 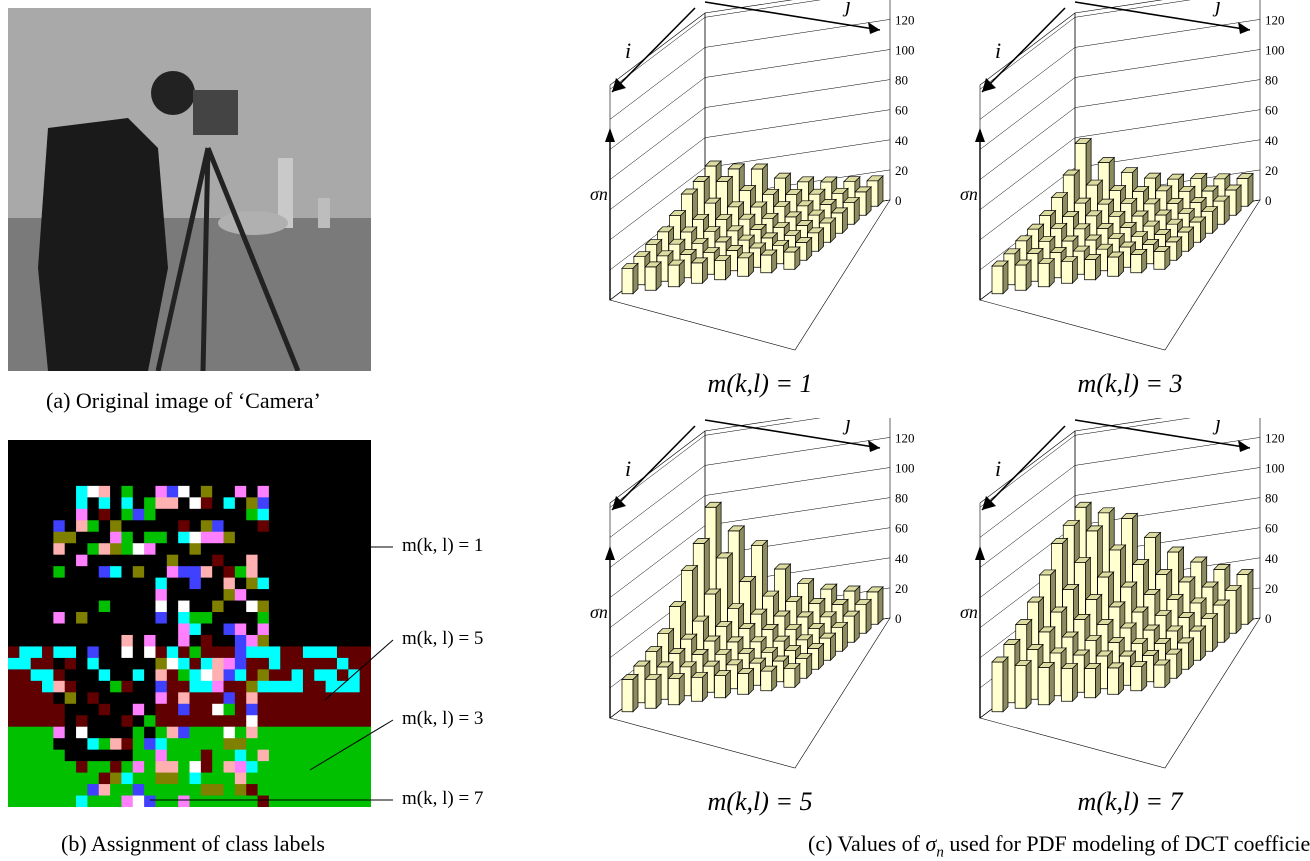 I want to click on caption-b: (b) Assignment of class labels, so click(x=193, y=843).